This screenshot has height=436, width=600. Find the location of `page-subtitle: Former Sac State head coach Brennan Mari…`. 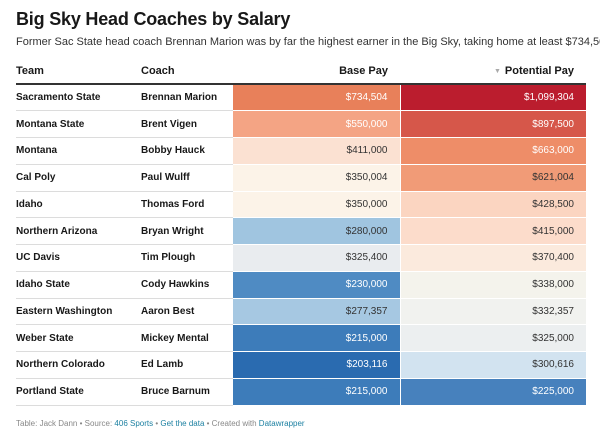

page-subtitle: Former Sac State head coach Brennan Mari… is located at coordinates (308, 42).